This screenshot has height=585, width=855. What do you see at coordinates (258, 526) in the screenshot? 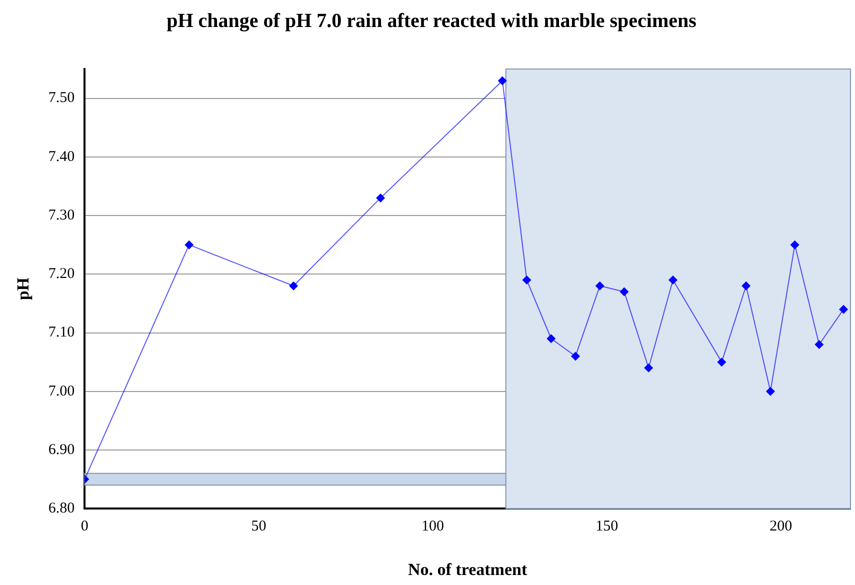
I see `x-tick-label: 50` at bounding box center [258, 526].